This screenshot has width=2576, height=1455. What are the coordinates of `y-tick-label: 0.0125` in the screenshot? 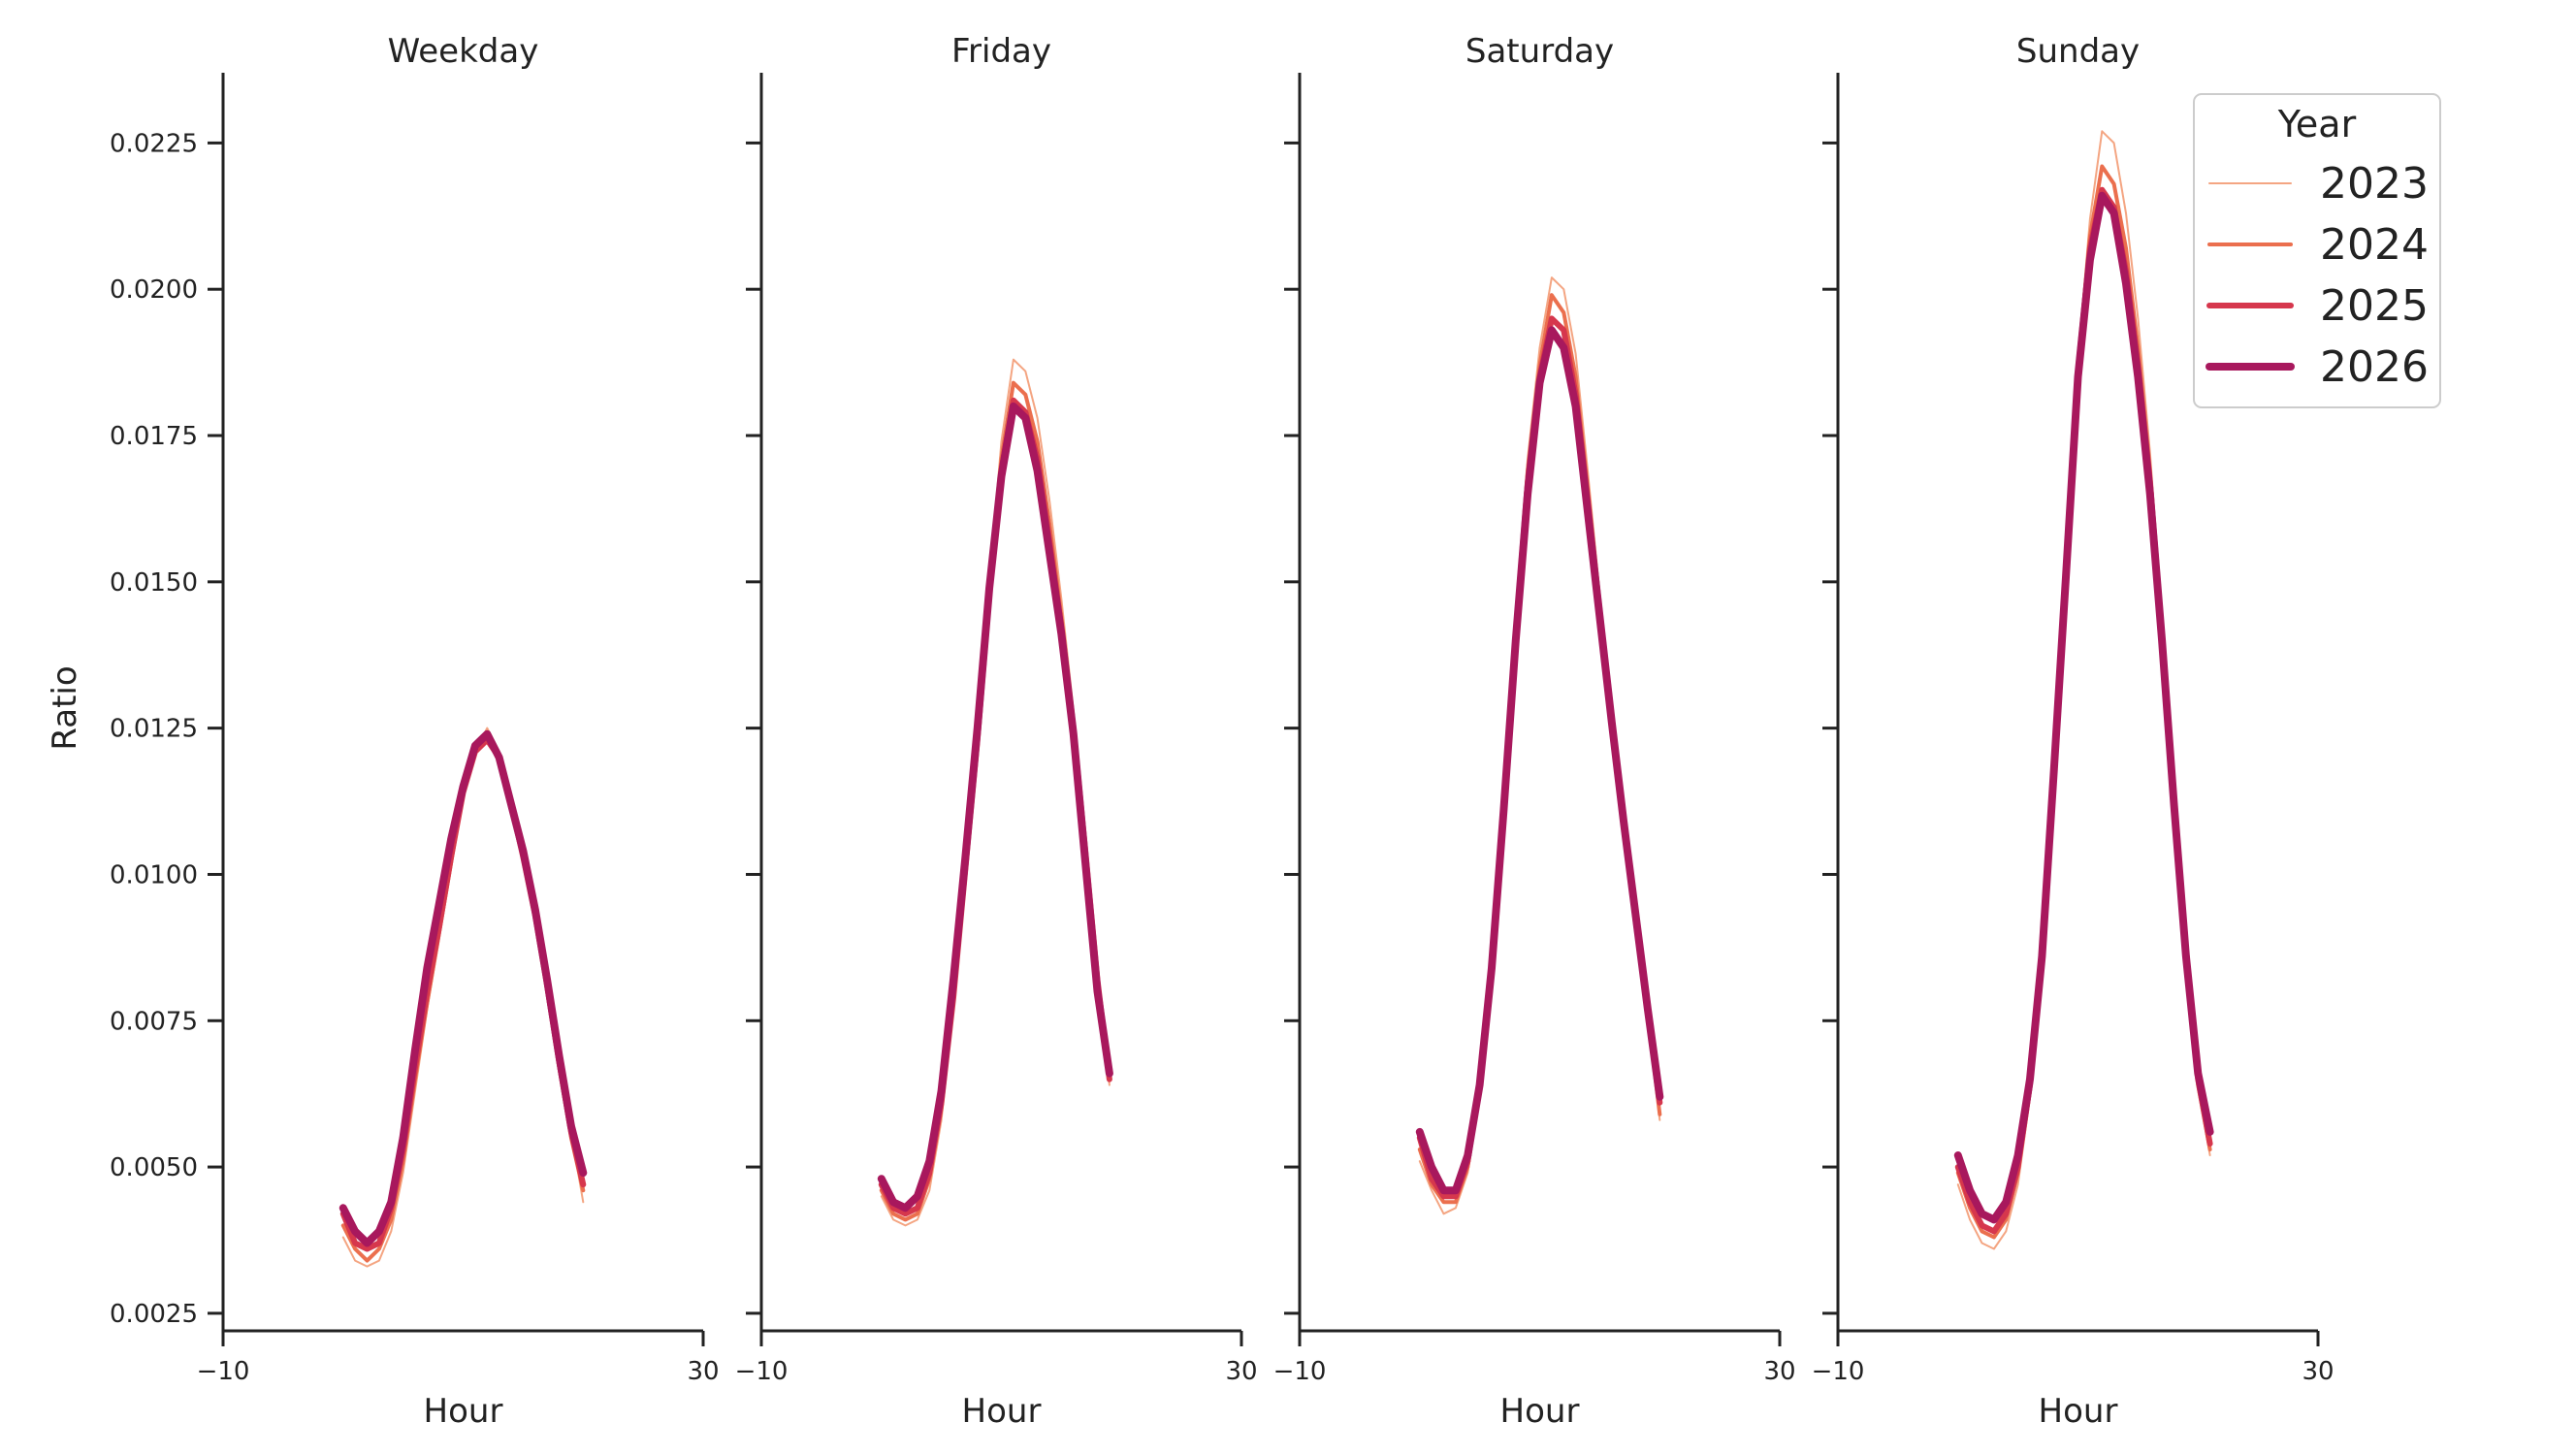 It's located at (154, 729).